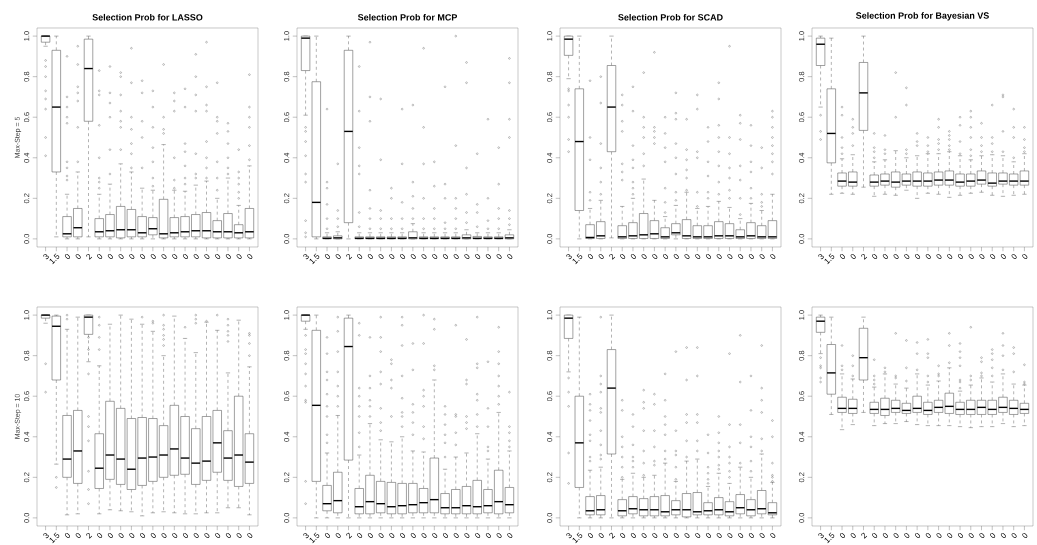  Describe the element at coordinates (147, 17) in the screenshot. I see `chart-title: Selection Prob for LASSO` at that location.